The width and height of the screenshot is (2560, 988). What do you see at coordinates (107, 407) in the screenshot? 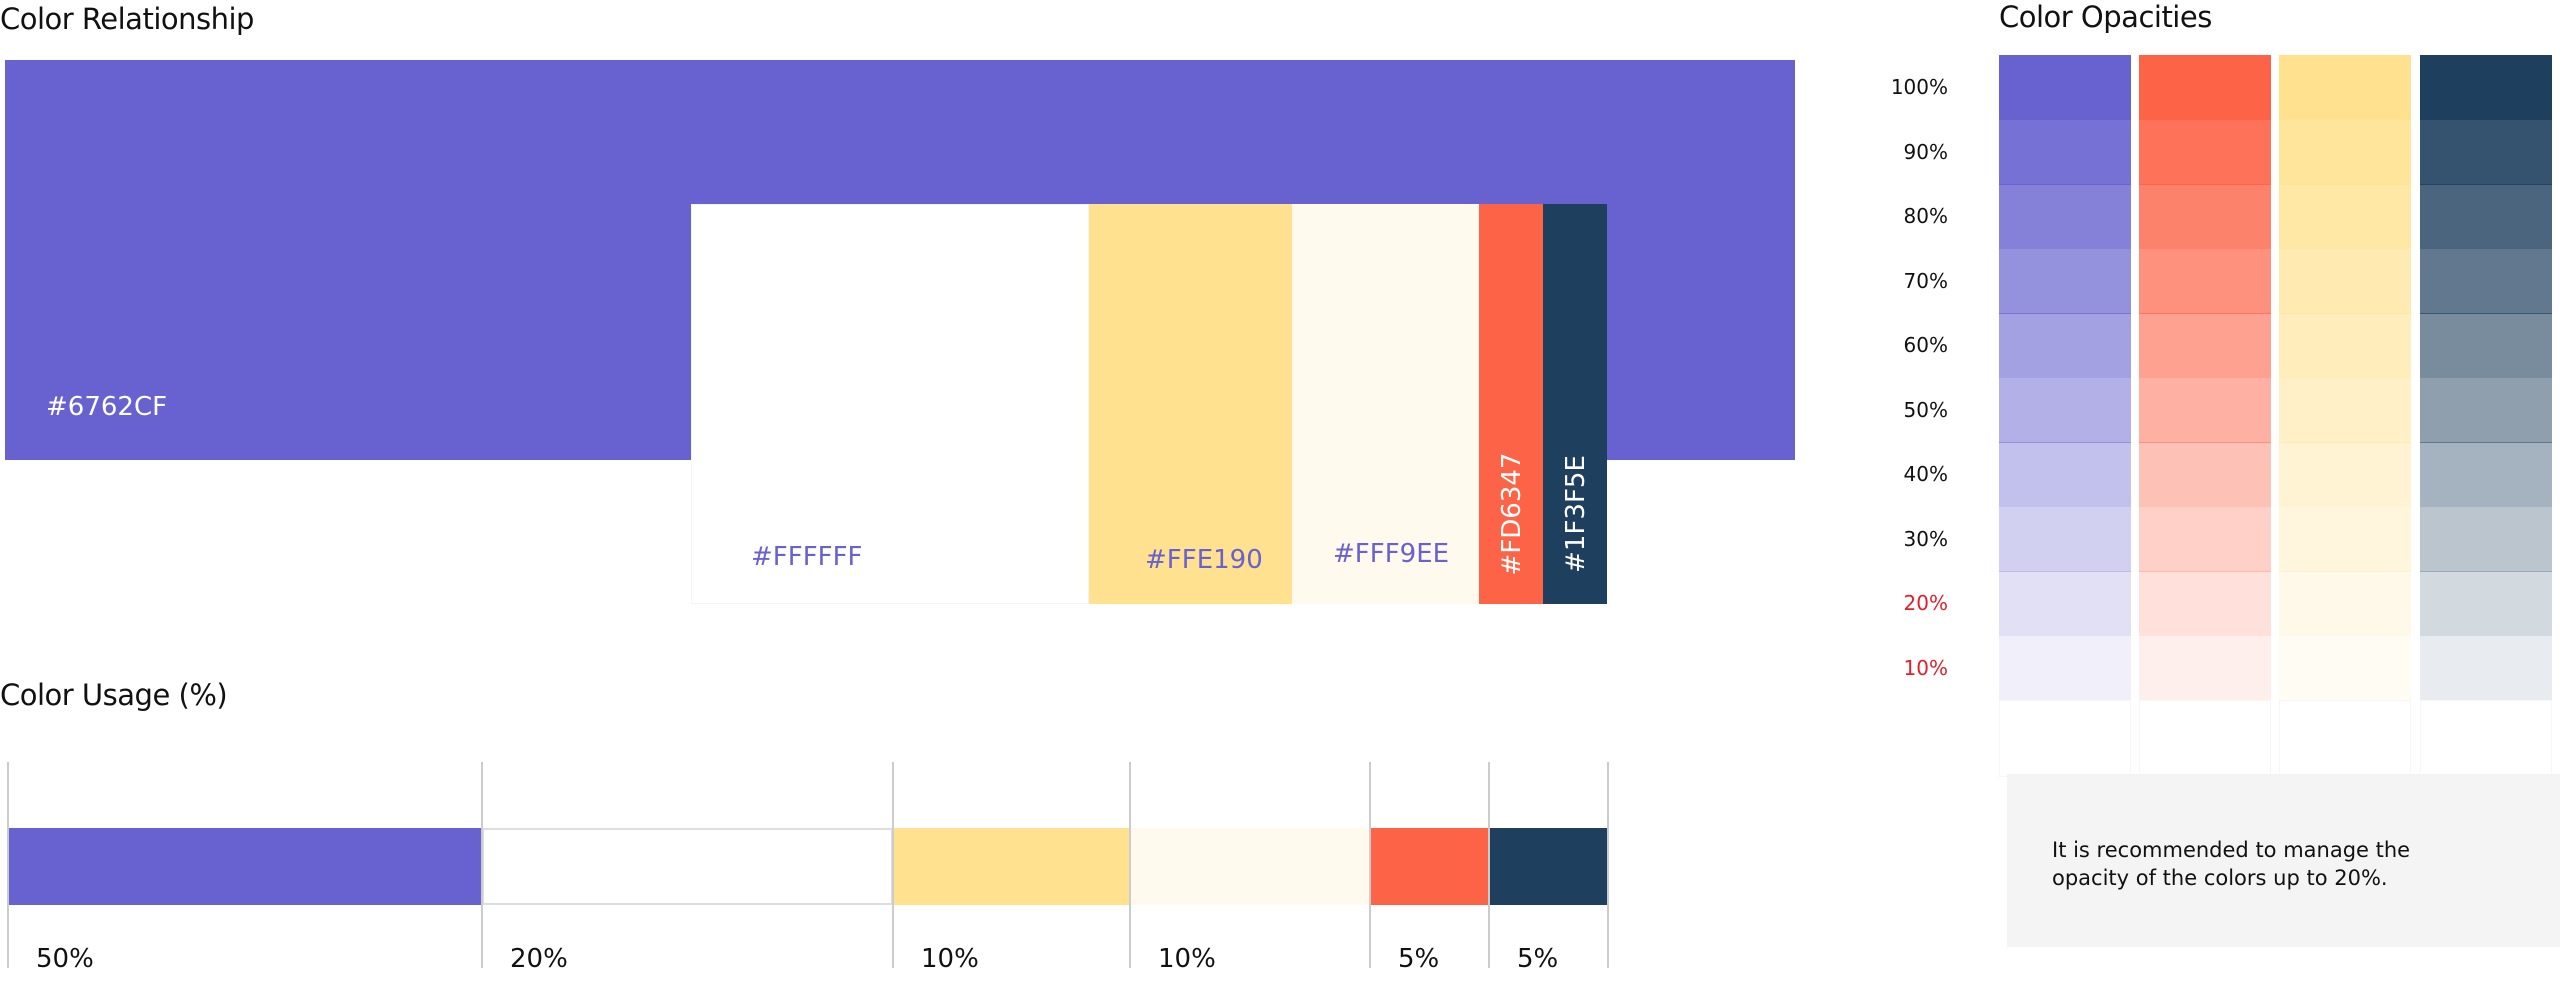
I see `swatch-label: #6762CF` at bounding box center [107, 407].